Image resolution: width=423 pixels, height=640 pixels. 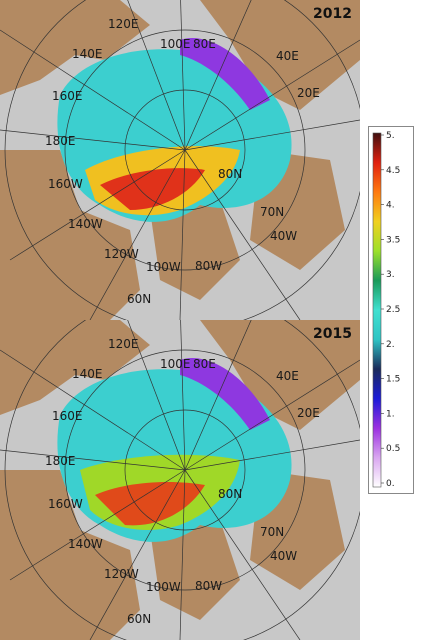 I want to click on colorbar-tick-label: 4.5, so click(x=393, y=171).